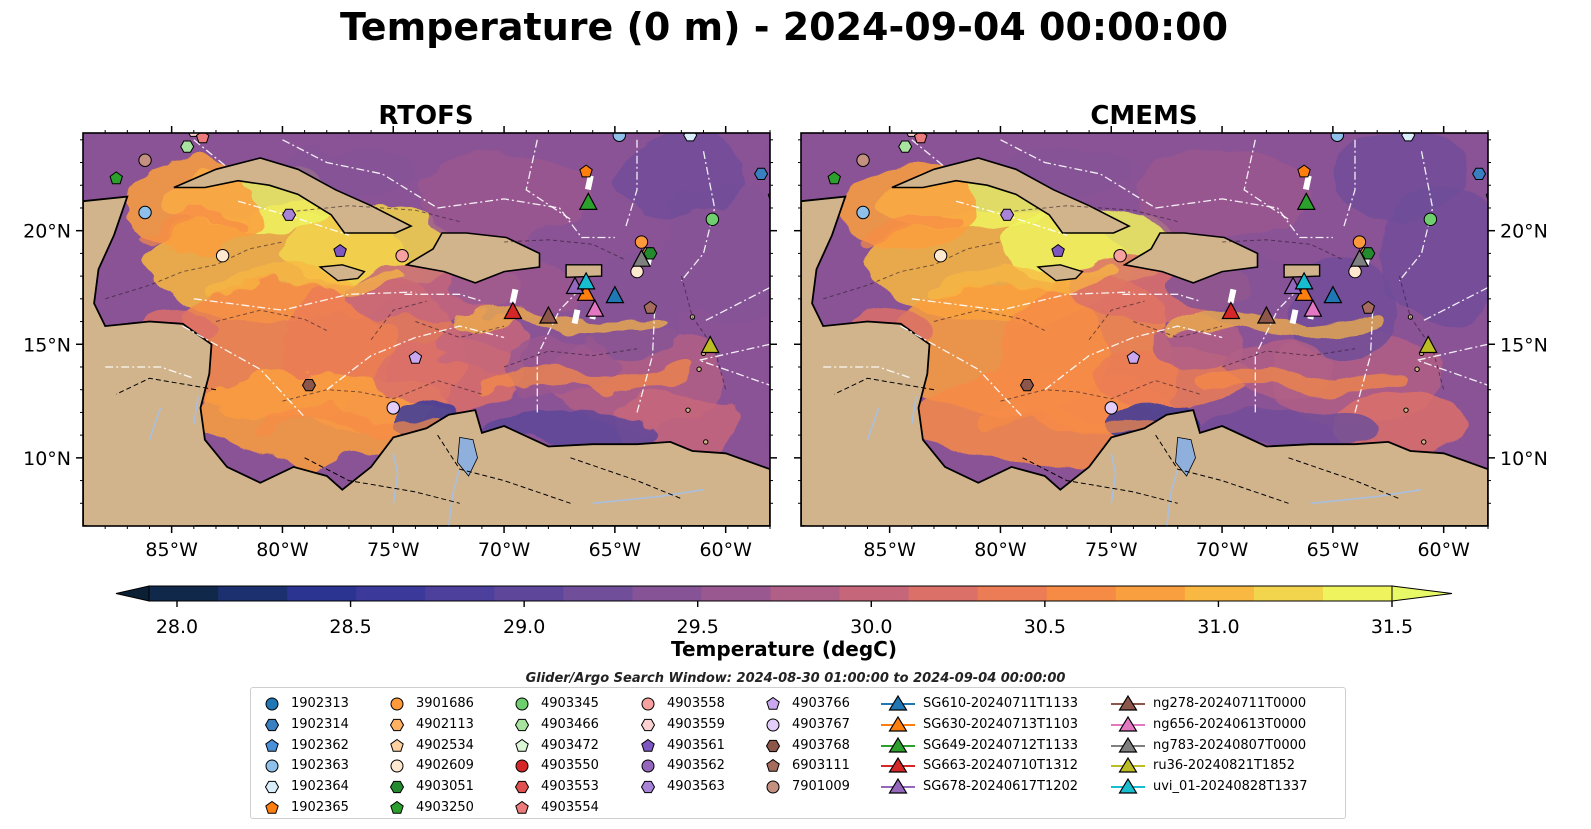 The height and width of the screenshot is (829, 1591). What do you see at coordinates (1422, 593) in the screenshot?
I see `colorbar-over-extension` at bounding box center [1422, 593].